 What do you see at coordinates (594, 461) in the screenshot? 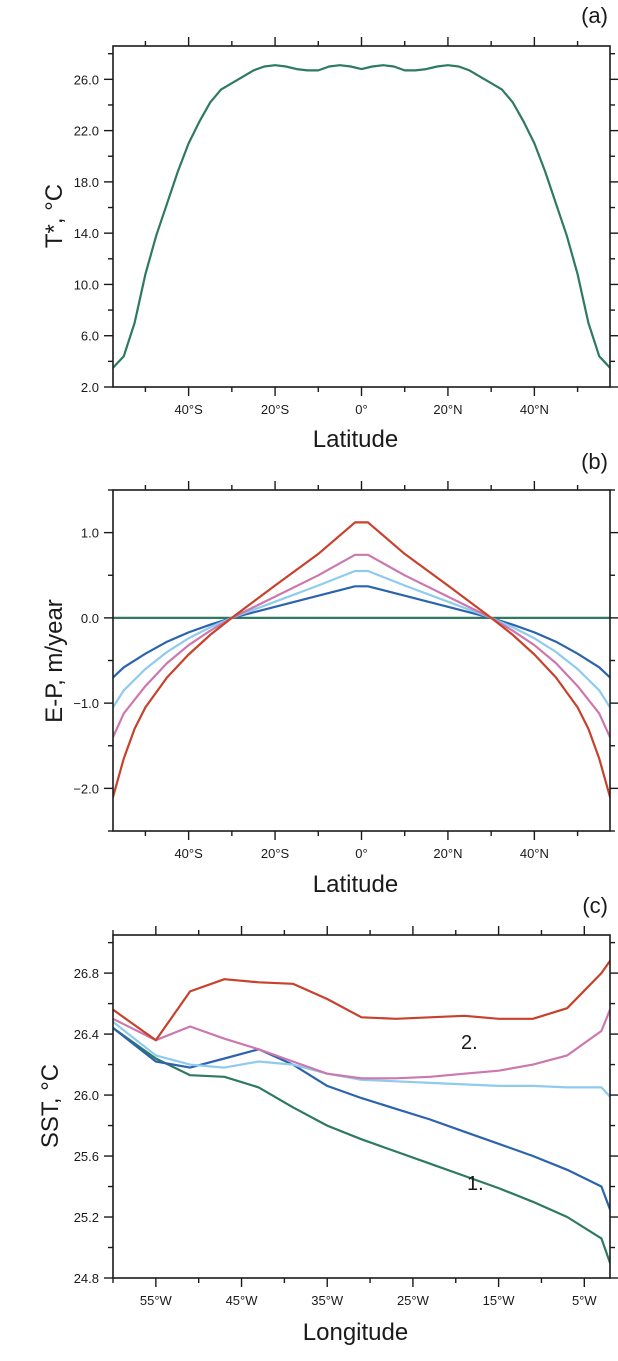
I see `panel-label: (b)` at bounding box center [594, 461].